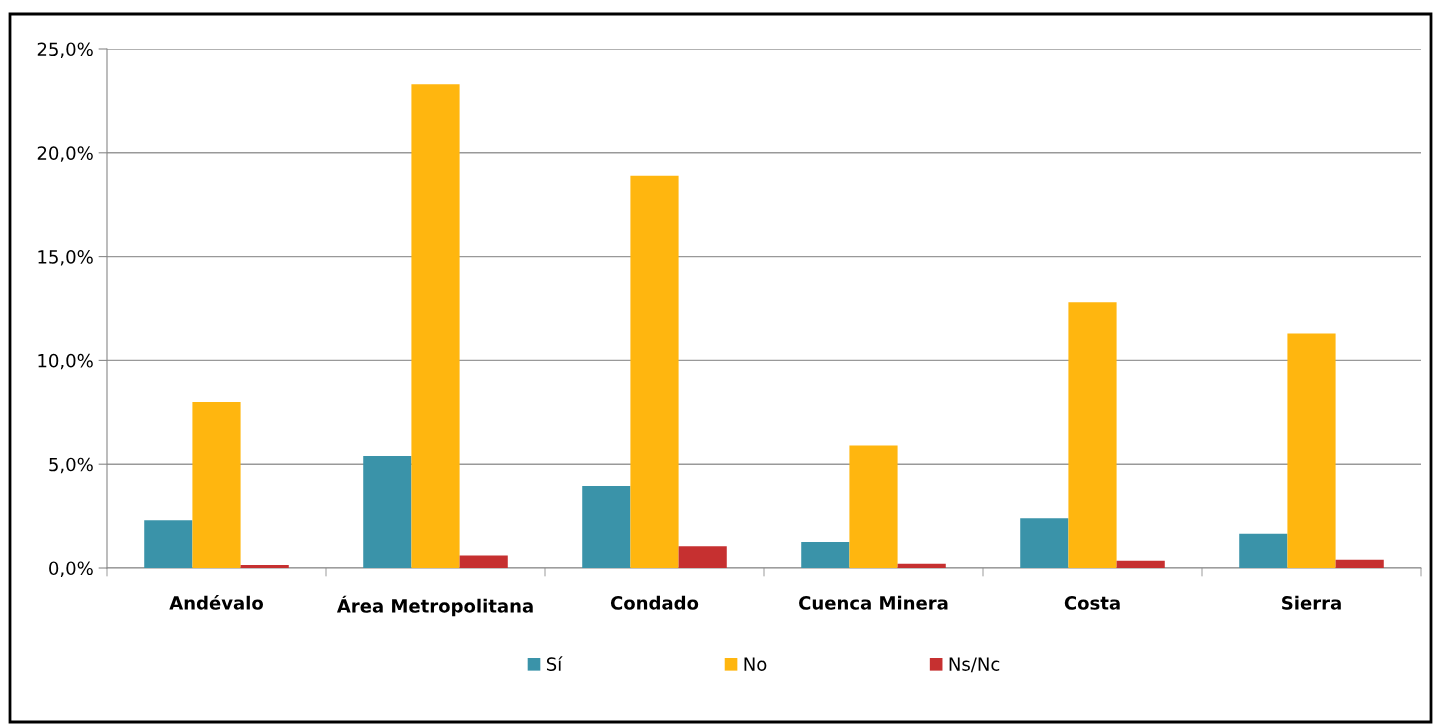  I want to click on y-tick-label: 10,0%, so click(65, 361).